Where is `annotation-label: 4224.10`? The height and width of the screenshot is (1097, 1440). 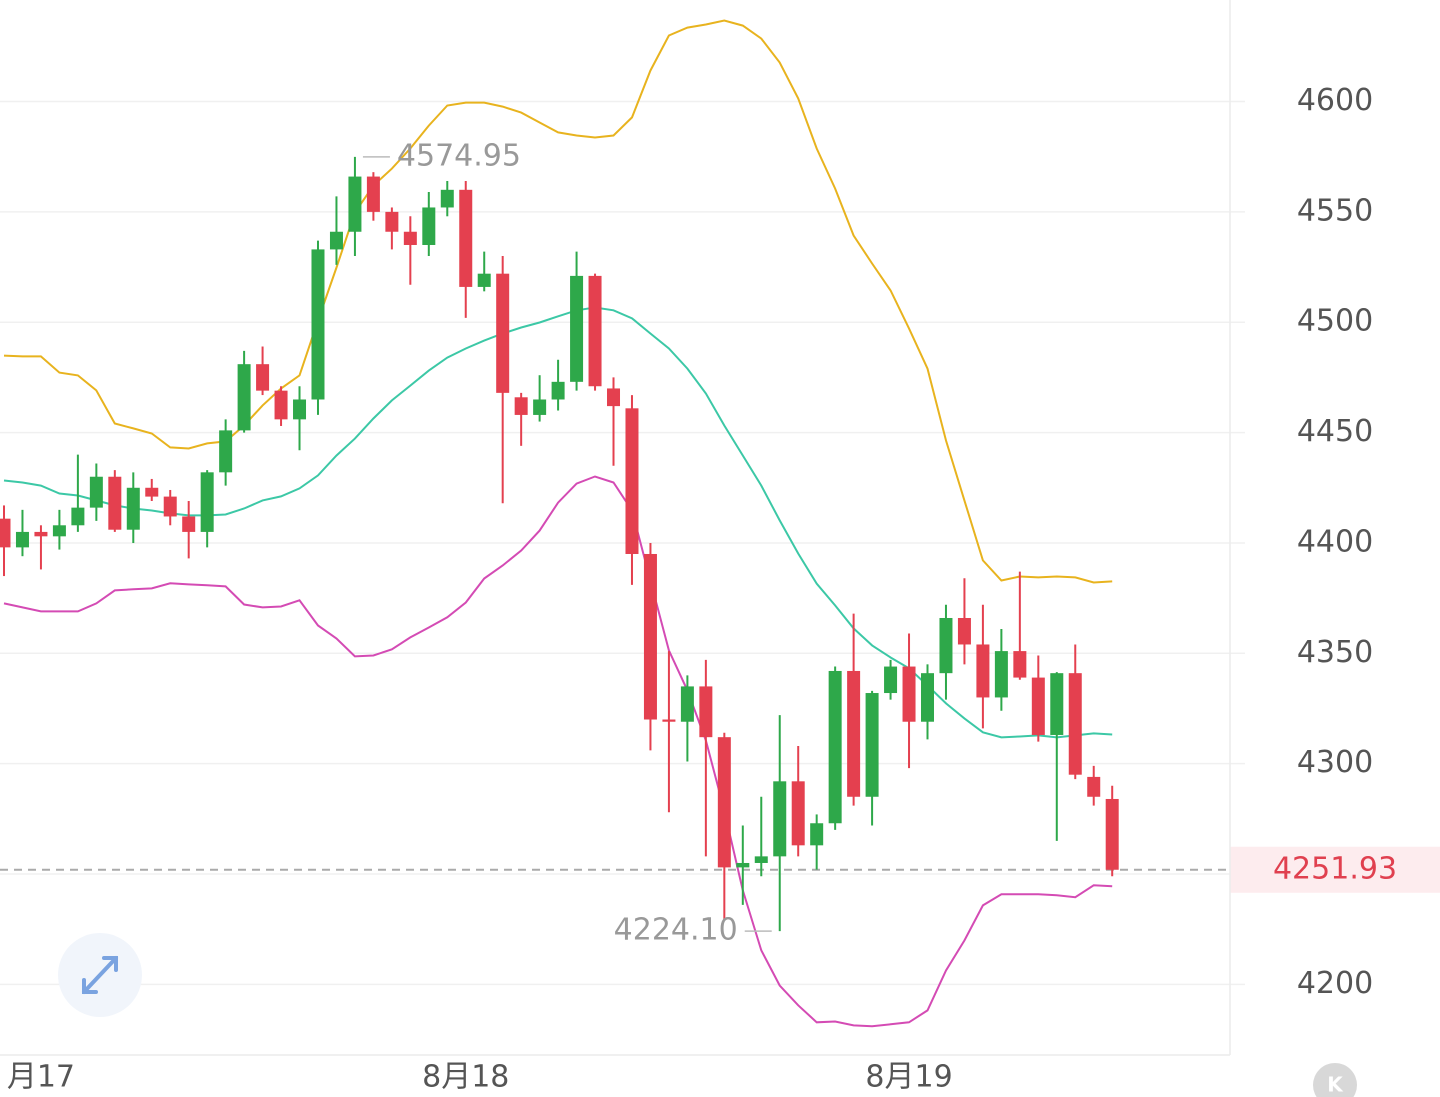
annotation-label: 4224.10 is located at coordinates (676, 930).